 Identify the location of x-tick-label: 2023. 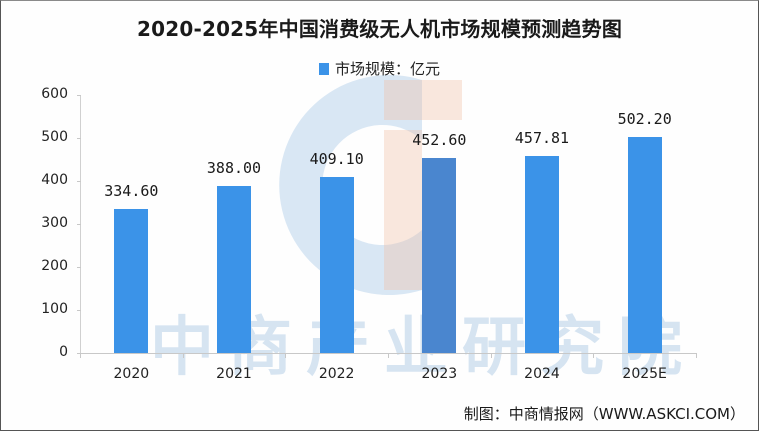
(439, 374).